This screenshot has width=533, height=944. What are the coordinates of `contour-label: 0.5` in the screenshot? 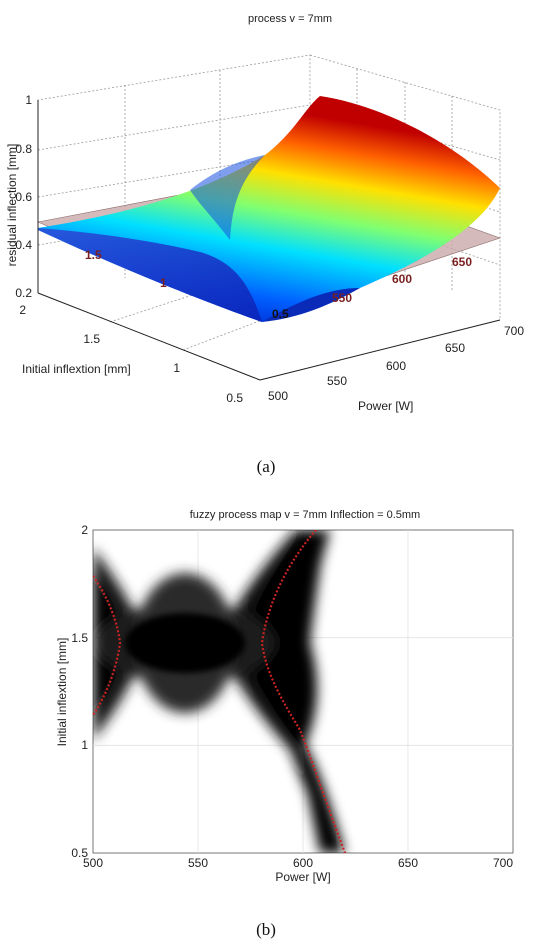 It's located at (280, 314).